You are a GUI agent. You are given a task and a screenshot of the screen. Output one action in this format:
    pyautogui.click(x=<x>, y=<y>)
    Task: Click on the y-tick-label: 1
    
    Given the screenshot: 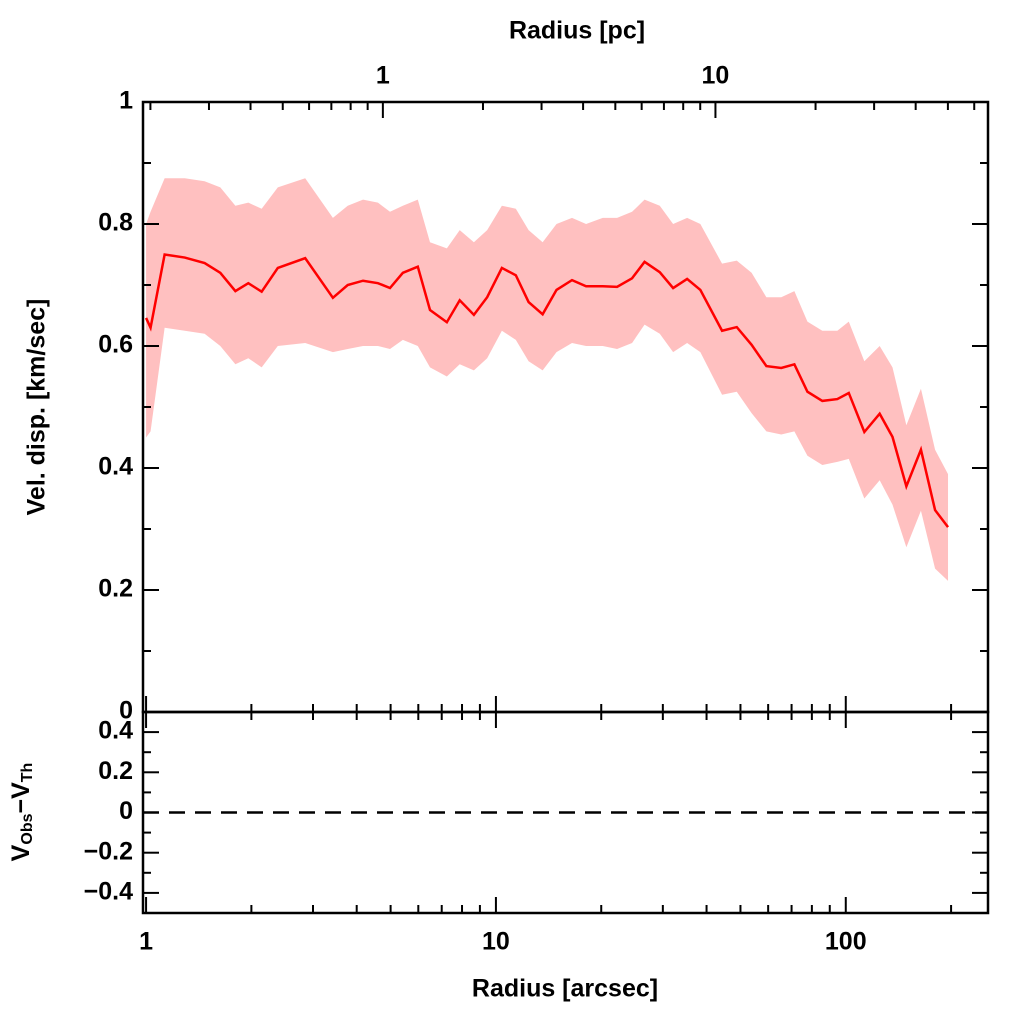 What is the action you would take?
    pyautogui.click(x=126, y=101)
    